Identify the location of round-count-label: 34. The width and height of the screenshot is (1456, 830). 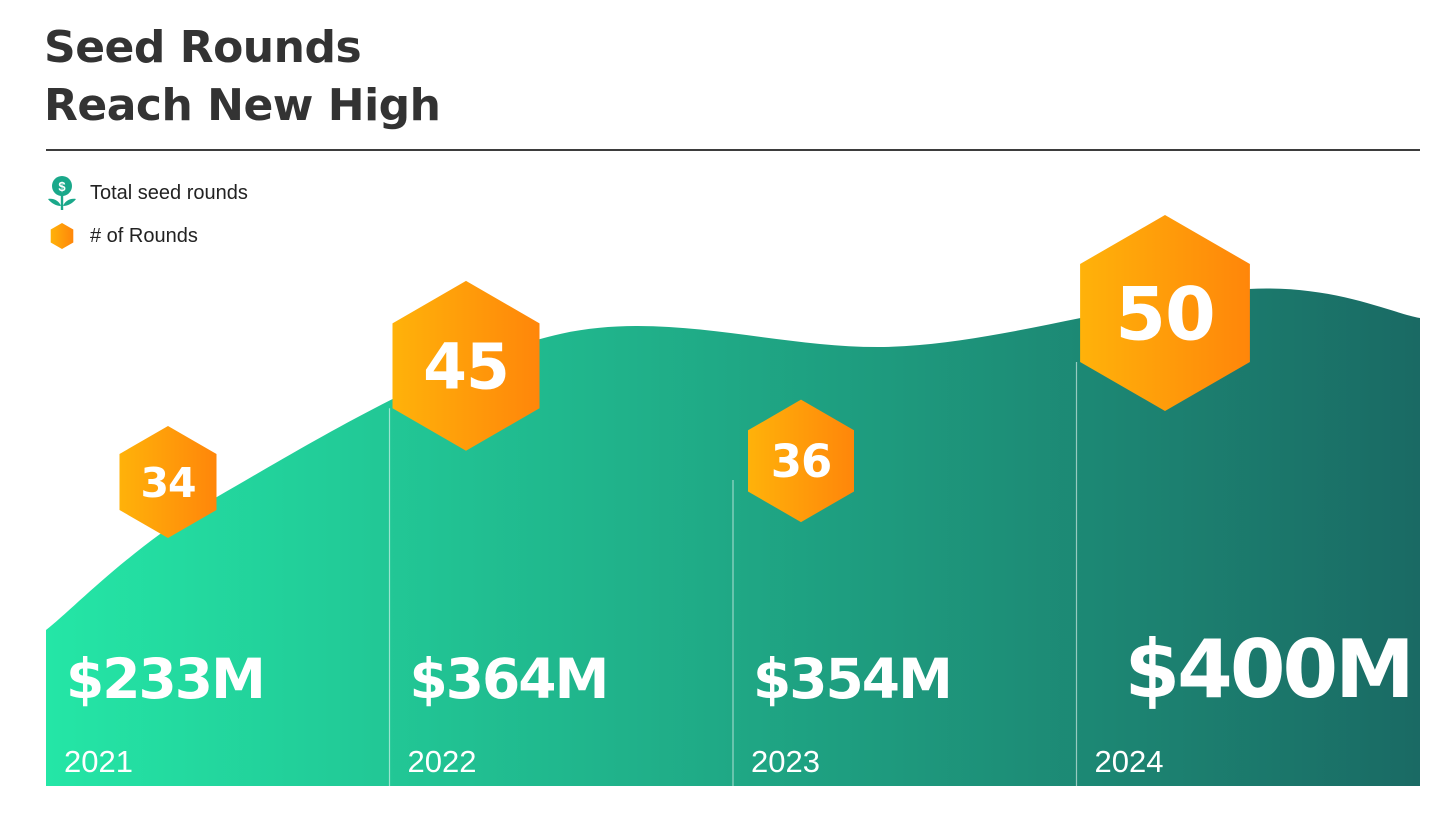
(167, 483).